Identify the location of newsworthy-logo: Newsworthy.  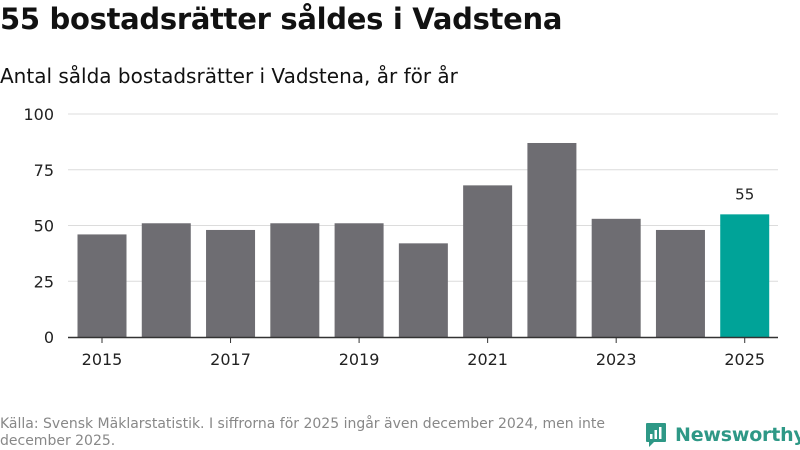
(722, 435).